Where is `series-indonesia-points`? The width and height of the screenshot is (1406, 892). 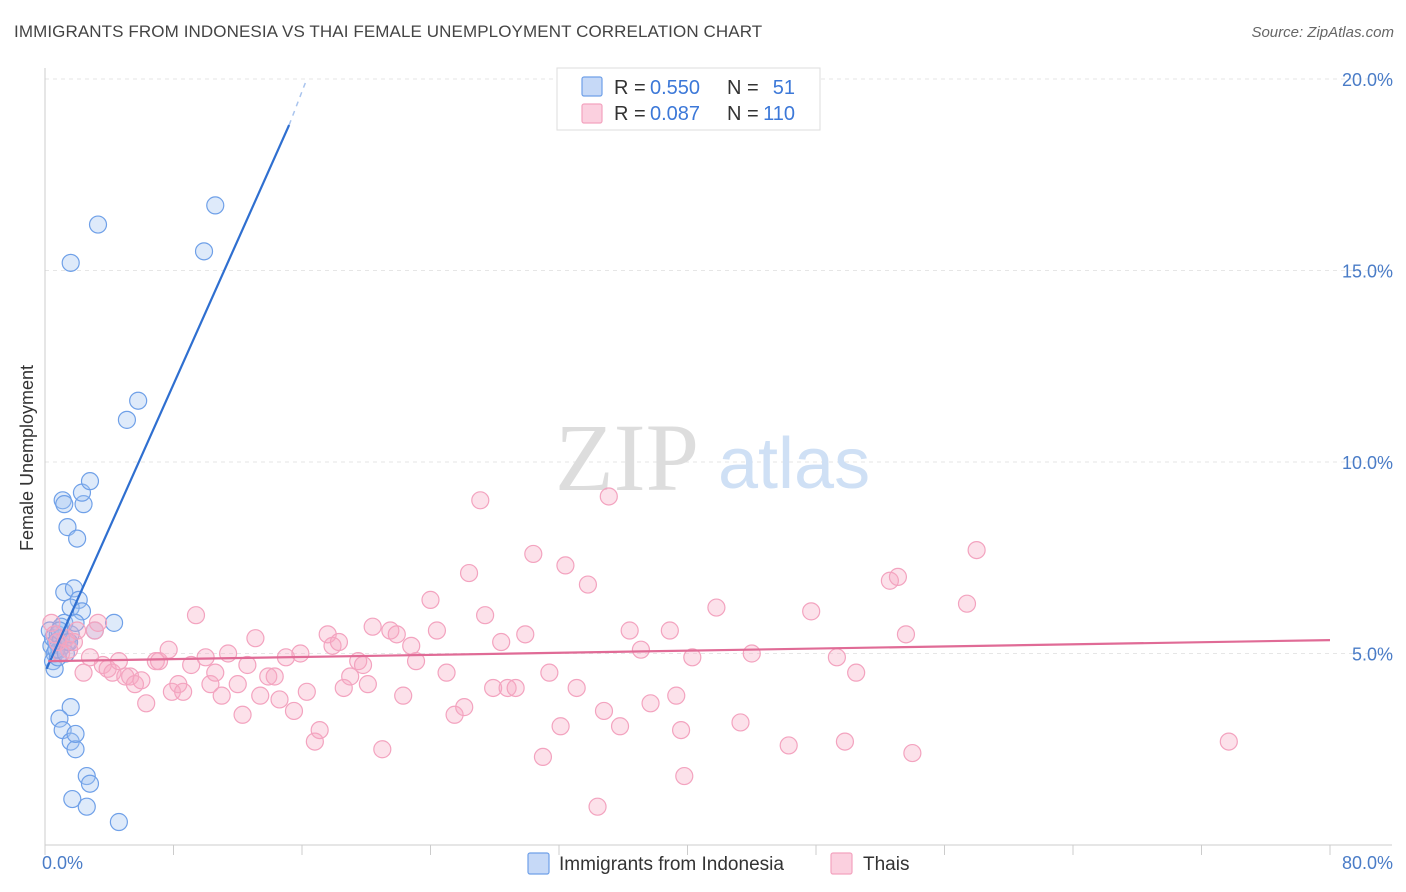
series-indonesia-points is located at coordinates (132, 514).